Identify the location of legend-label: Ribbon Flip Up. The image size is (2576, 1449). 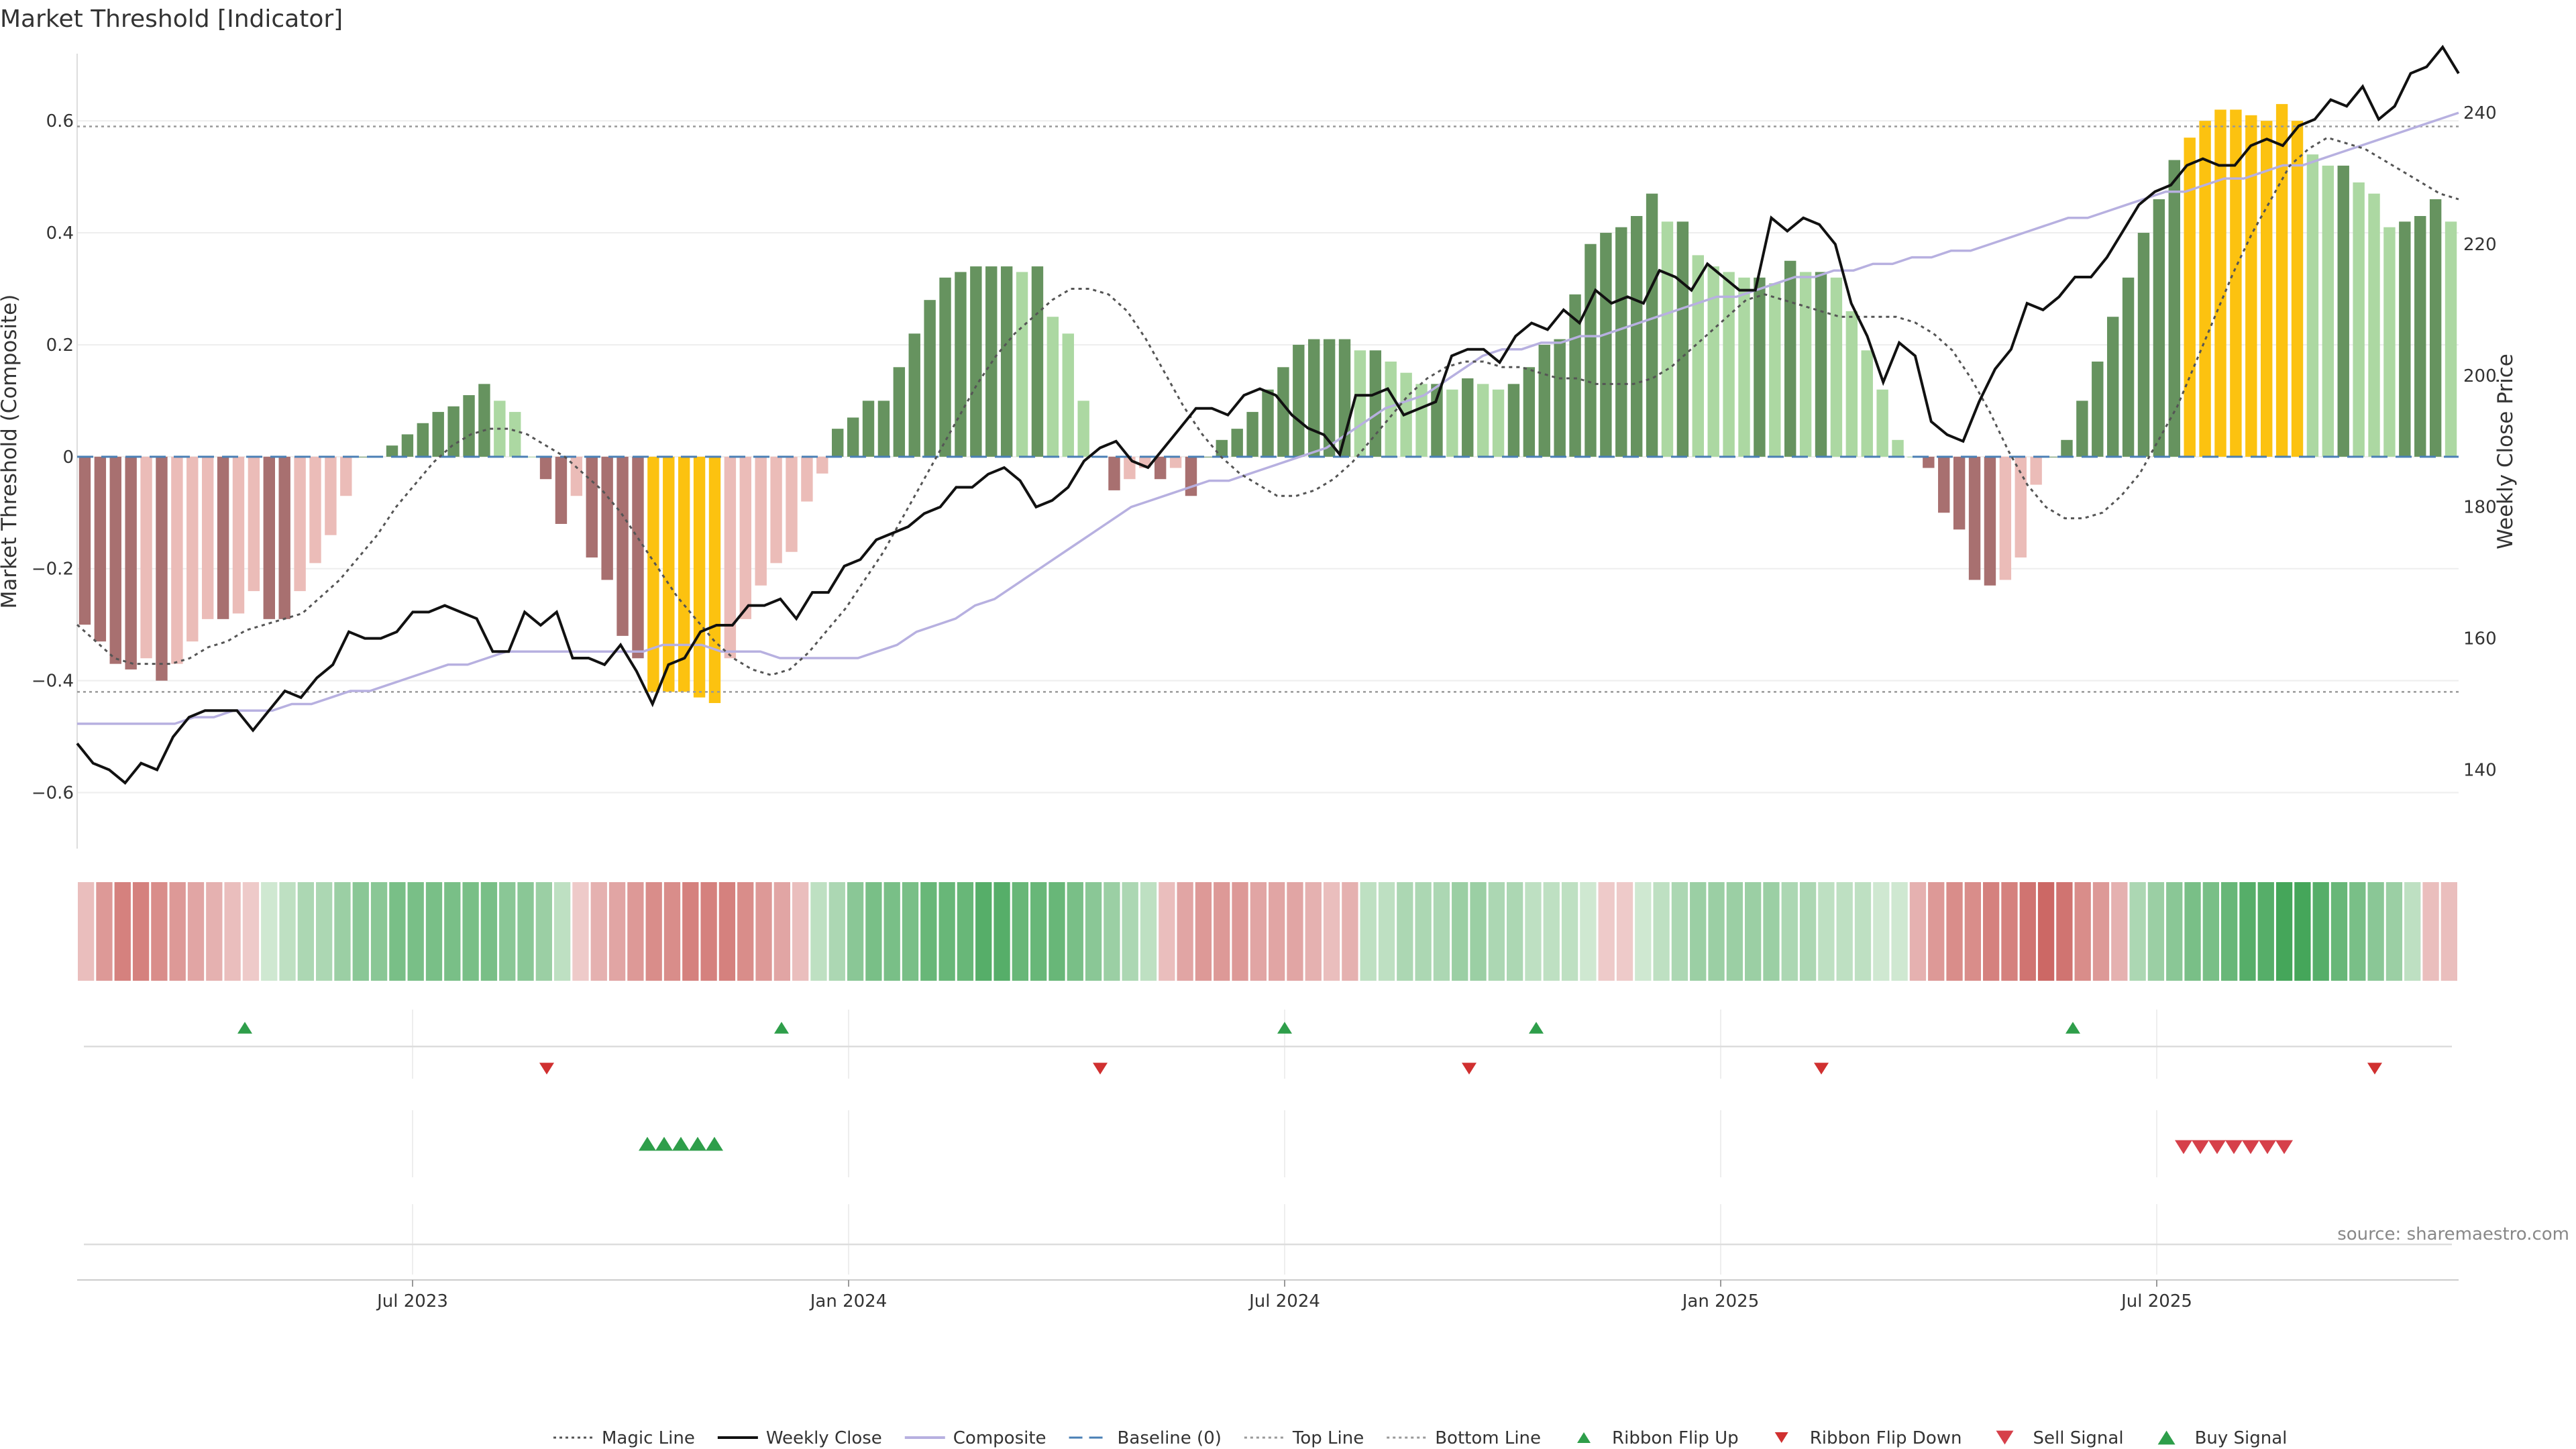
(1675, 1438).